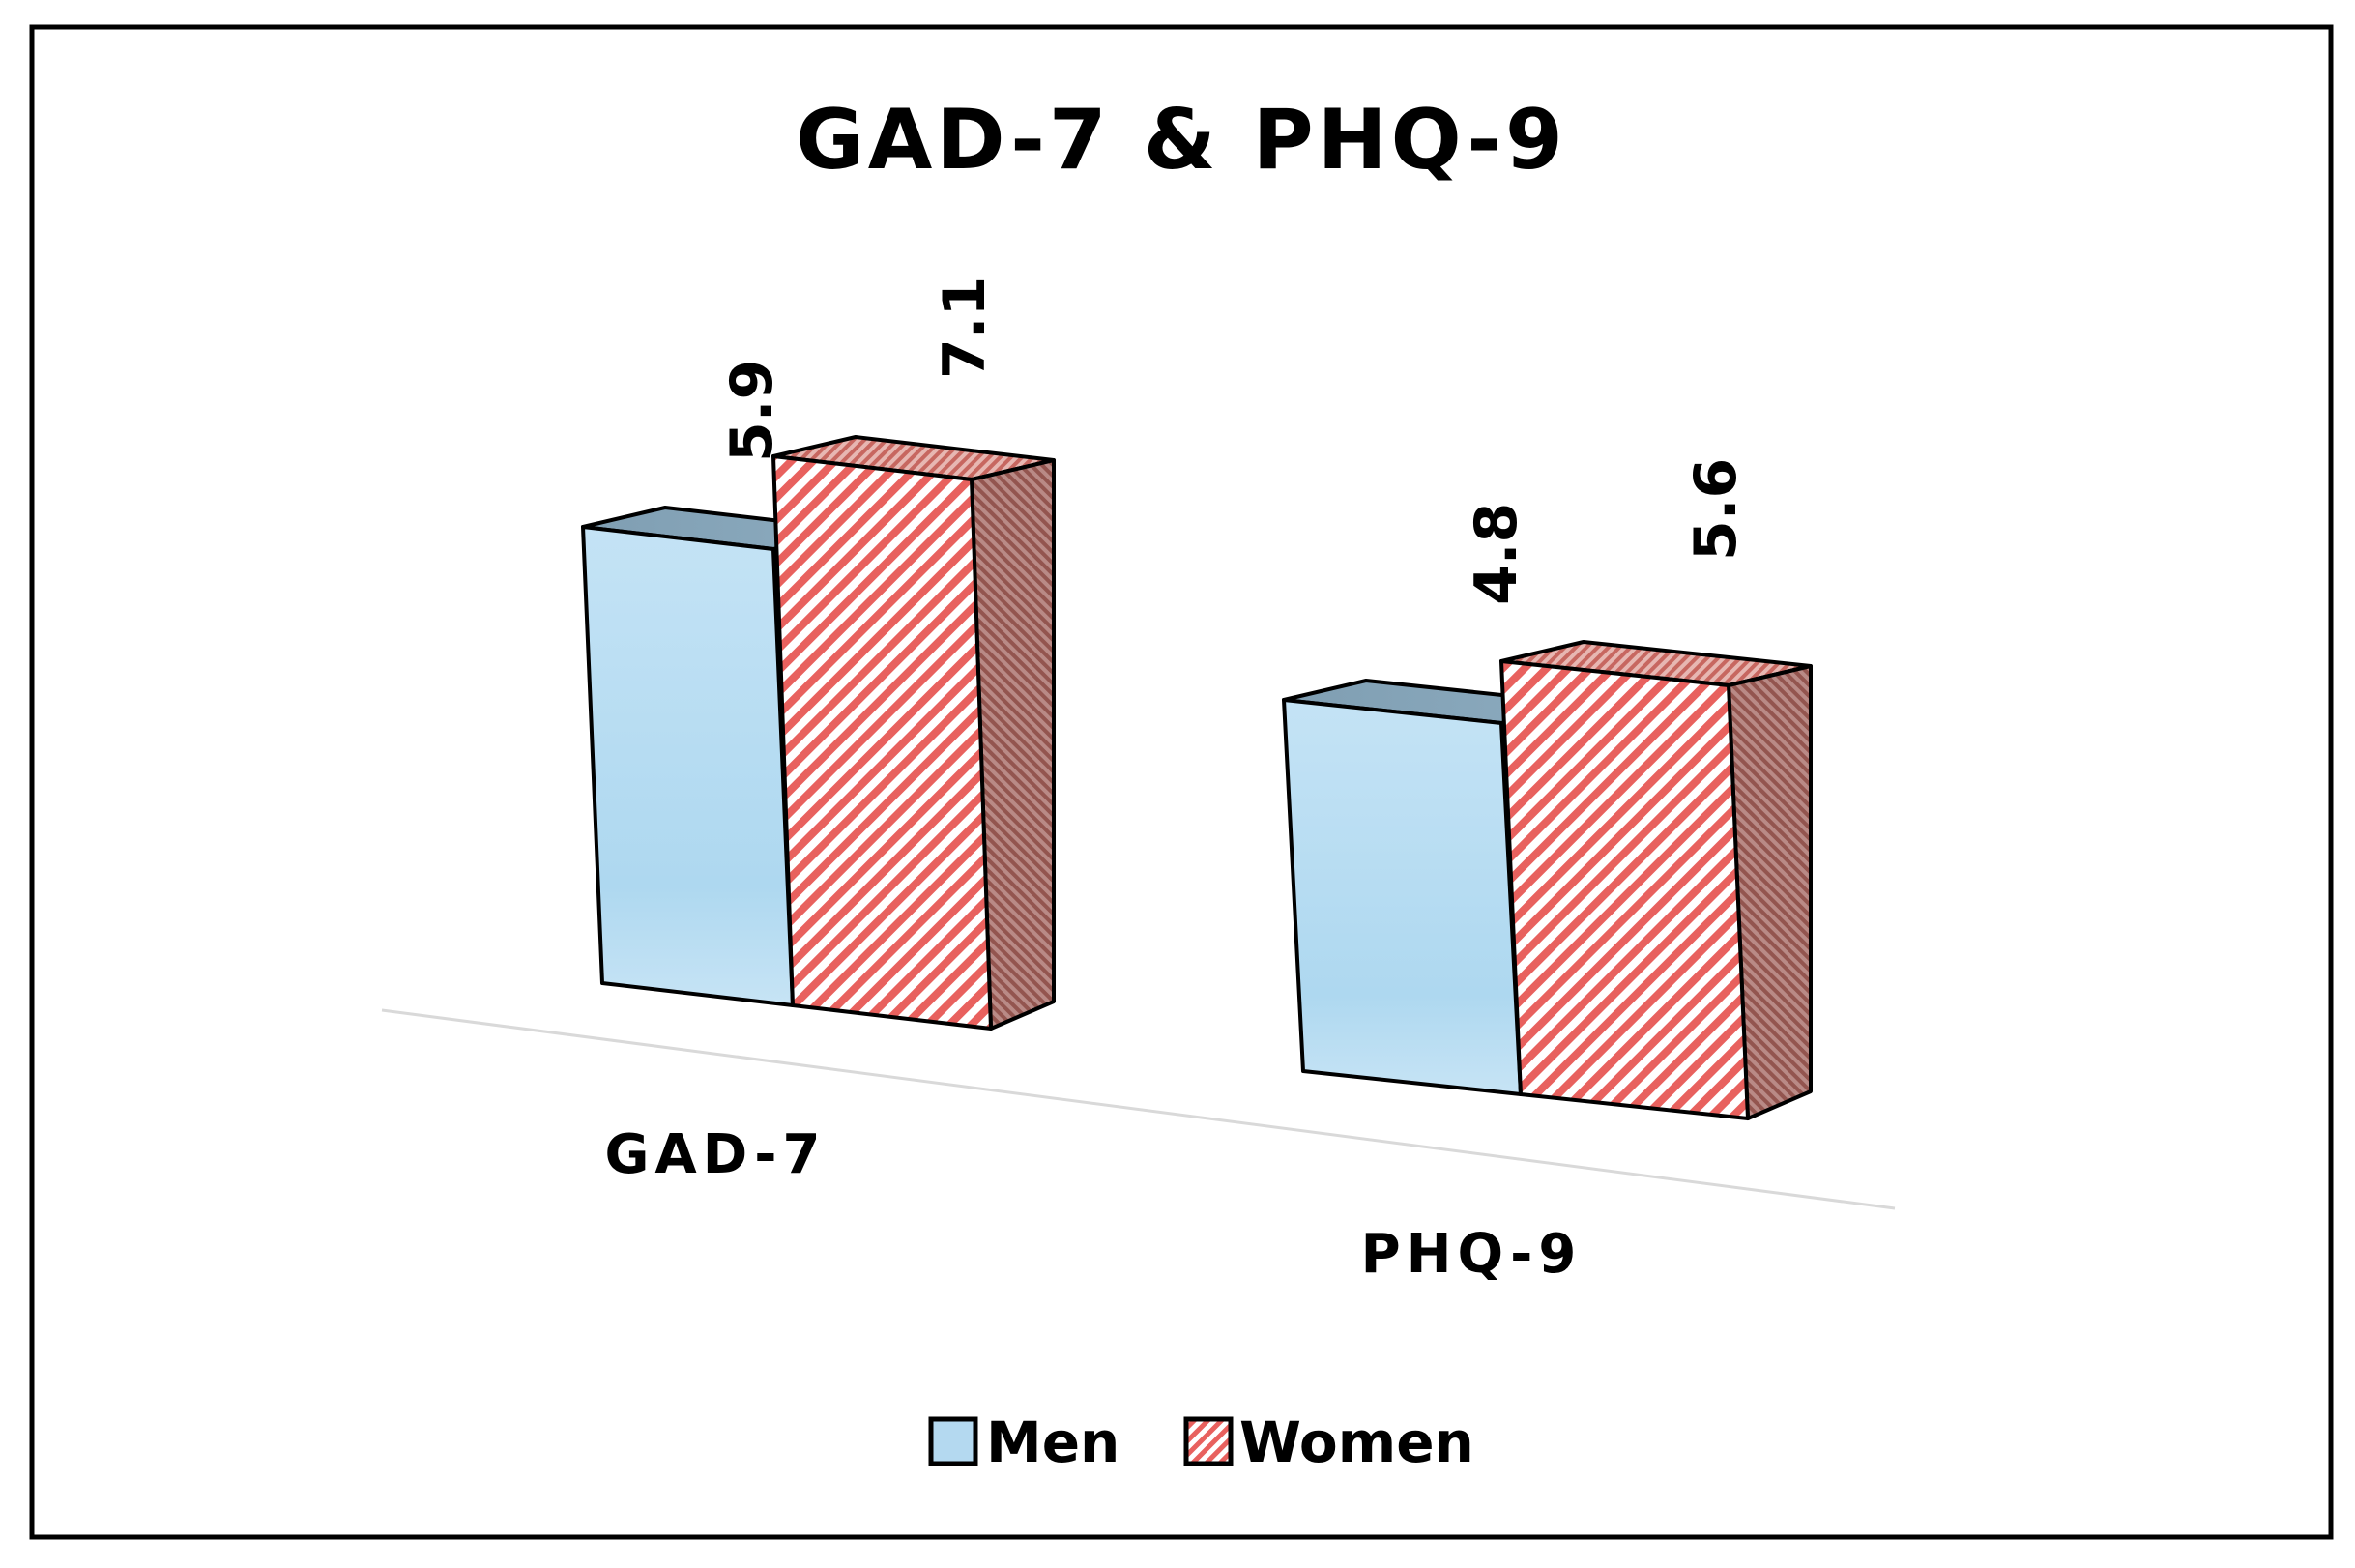 This screenshot has width=2355, height=1568. What do you see at coordinates (1356, 1442) in the screenshot?
I see `legend-label-women: Women` at bounding box center [1356, 1442].